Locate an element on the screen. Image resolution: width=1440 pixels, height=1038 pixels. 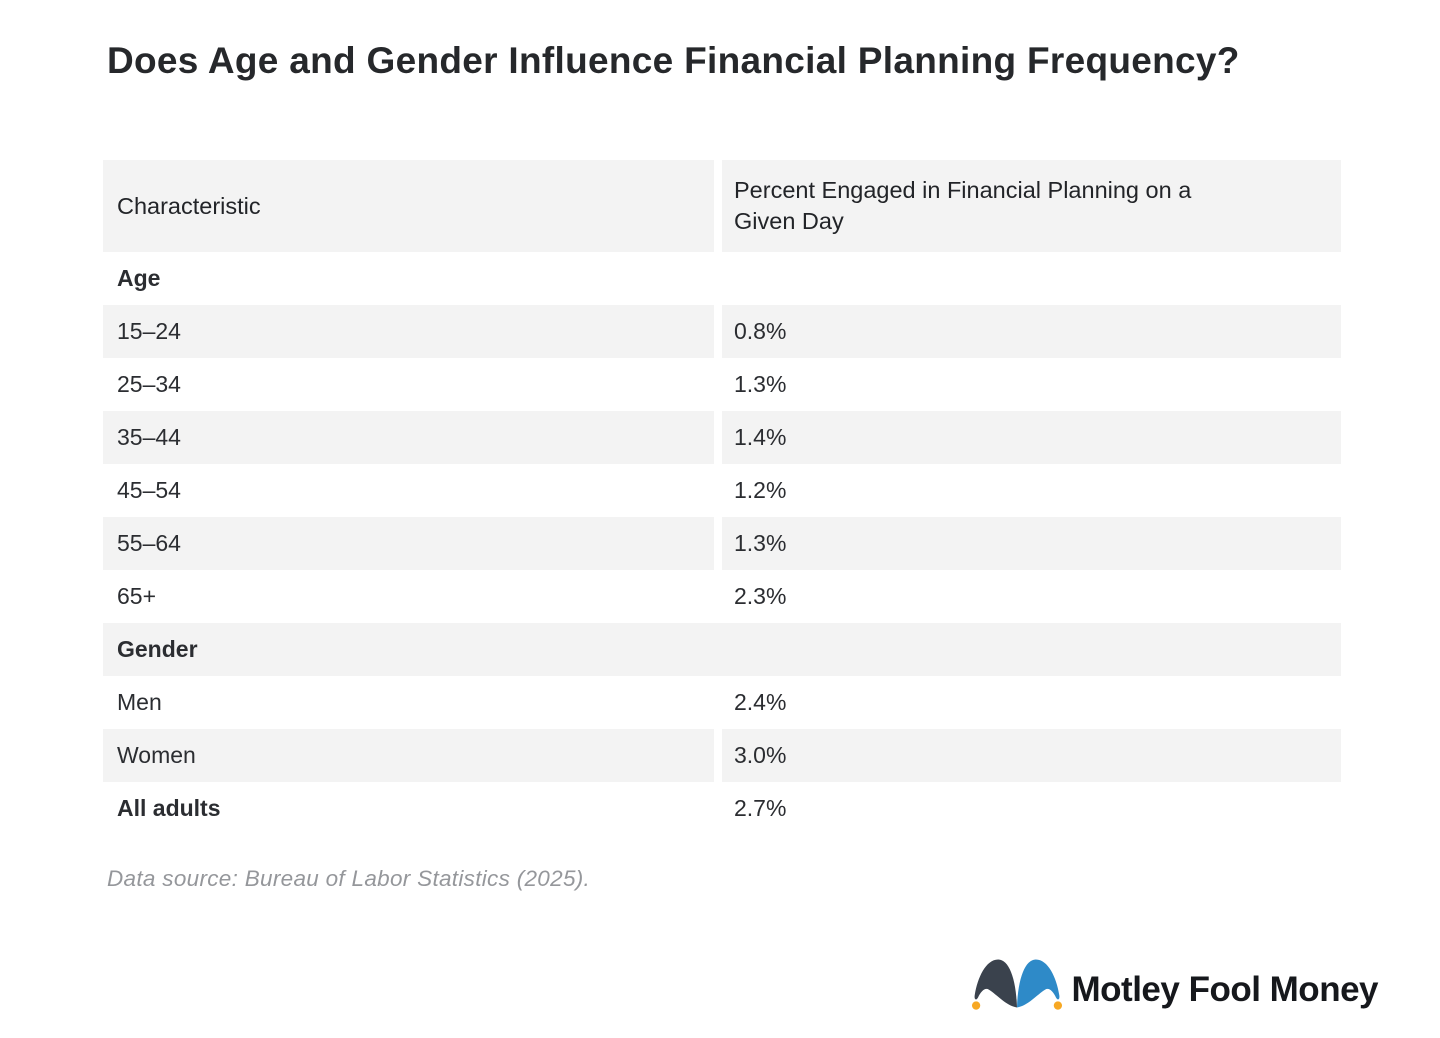
section-row: Age is located at coordinates (722, 278).